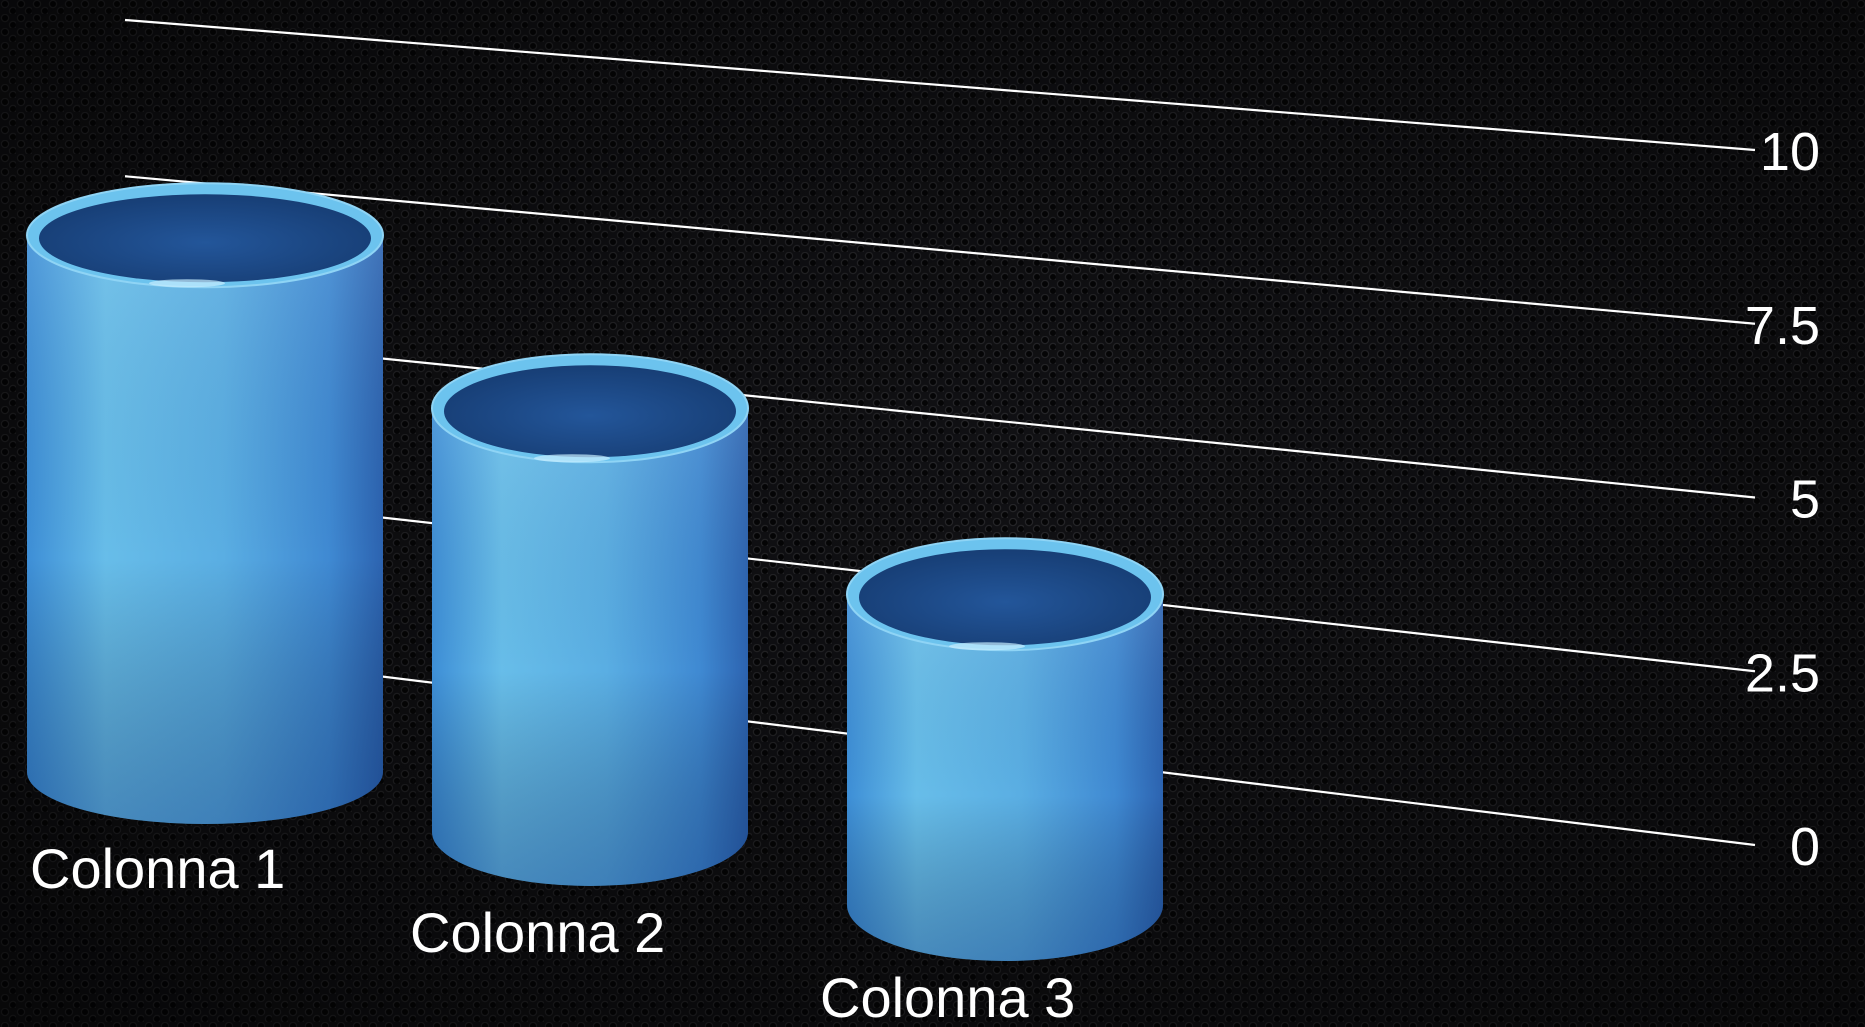 Image resolution: width=1865 pixels, height=1027 pixels. Describe the element at coordinates (1782, 499) in the screenshot. I see `y-tick-layer: 0 2.5 5 7.5 10` at that location.